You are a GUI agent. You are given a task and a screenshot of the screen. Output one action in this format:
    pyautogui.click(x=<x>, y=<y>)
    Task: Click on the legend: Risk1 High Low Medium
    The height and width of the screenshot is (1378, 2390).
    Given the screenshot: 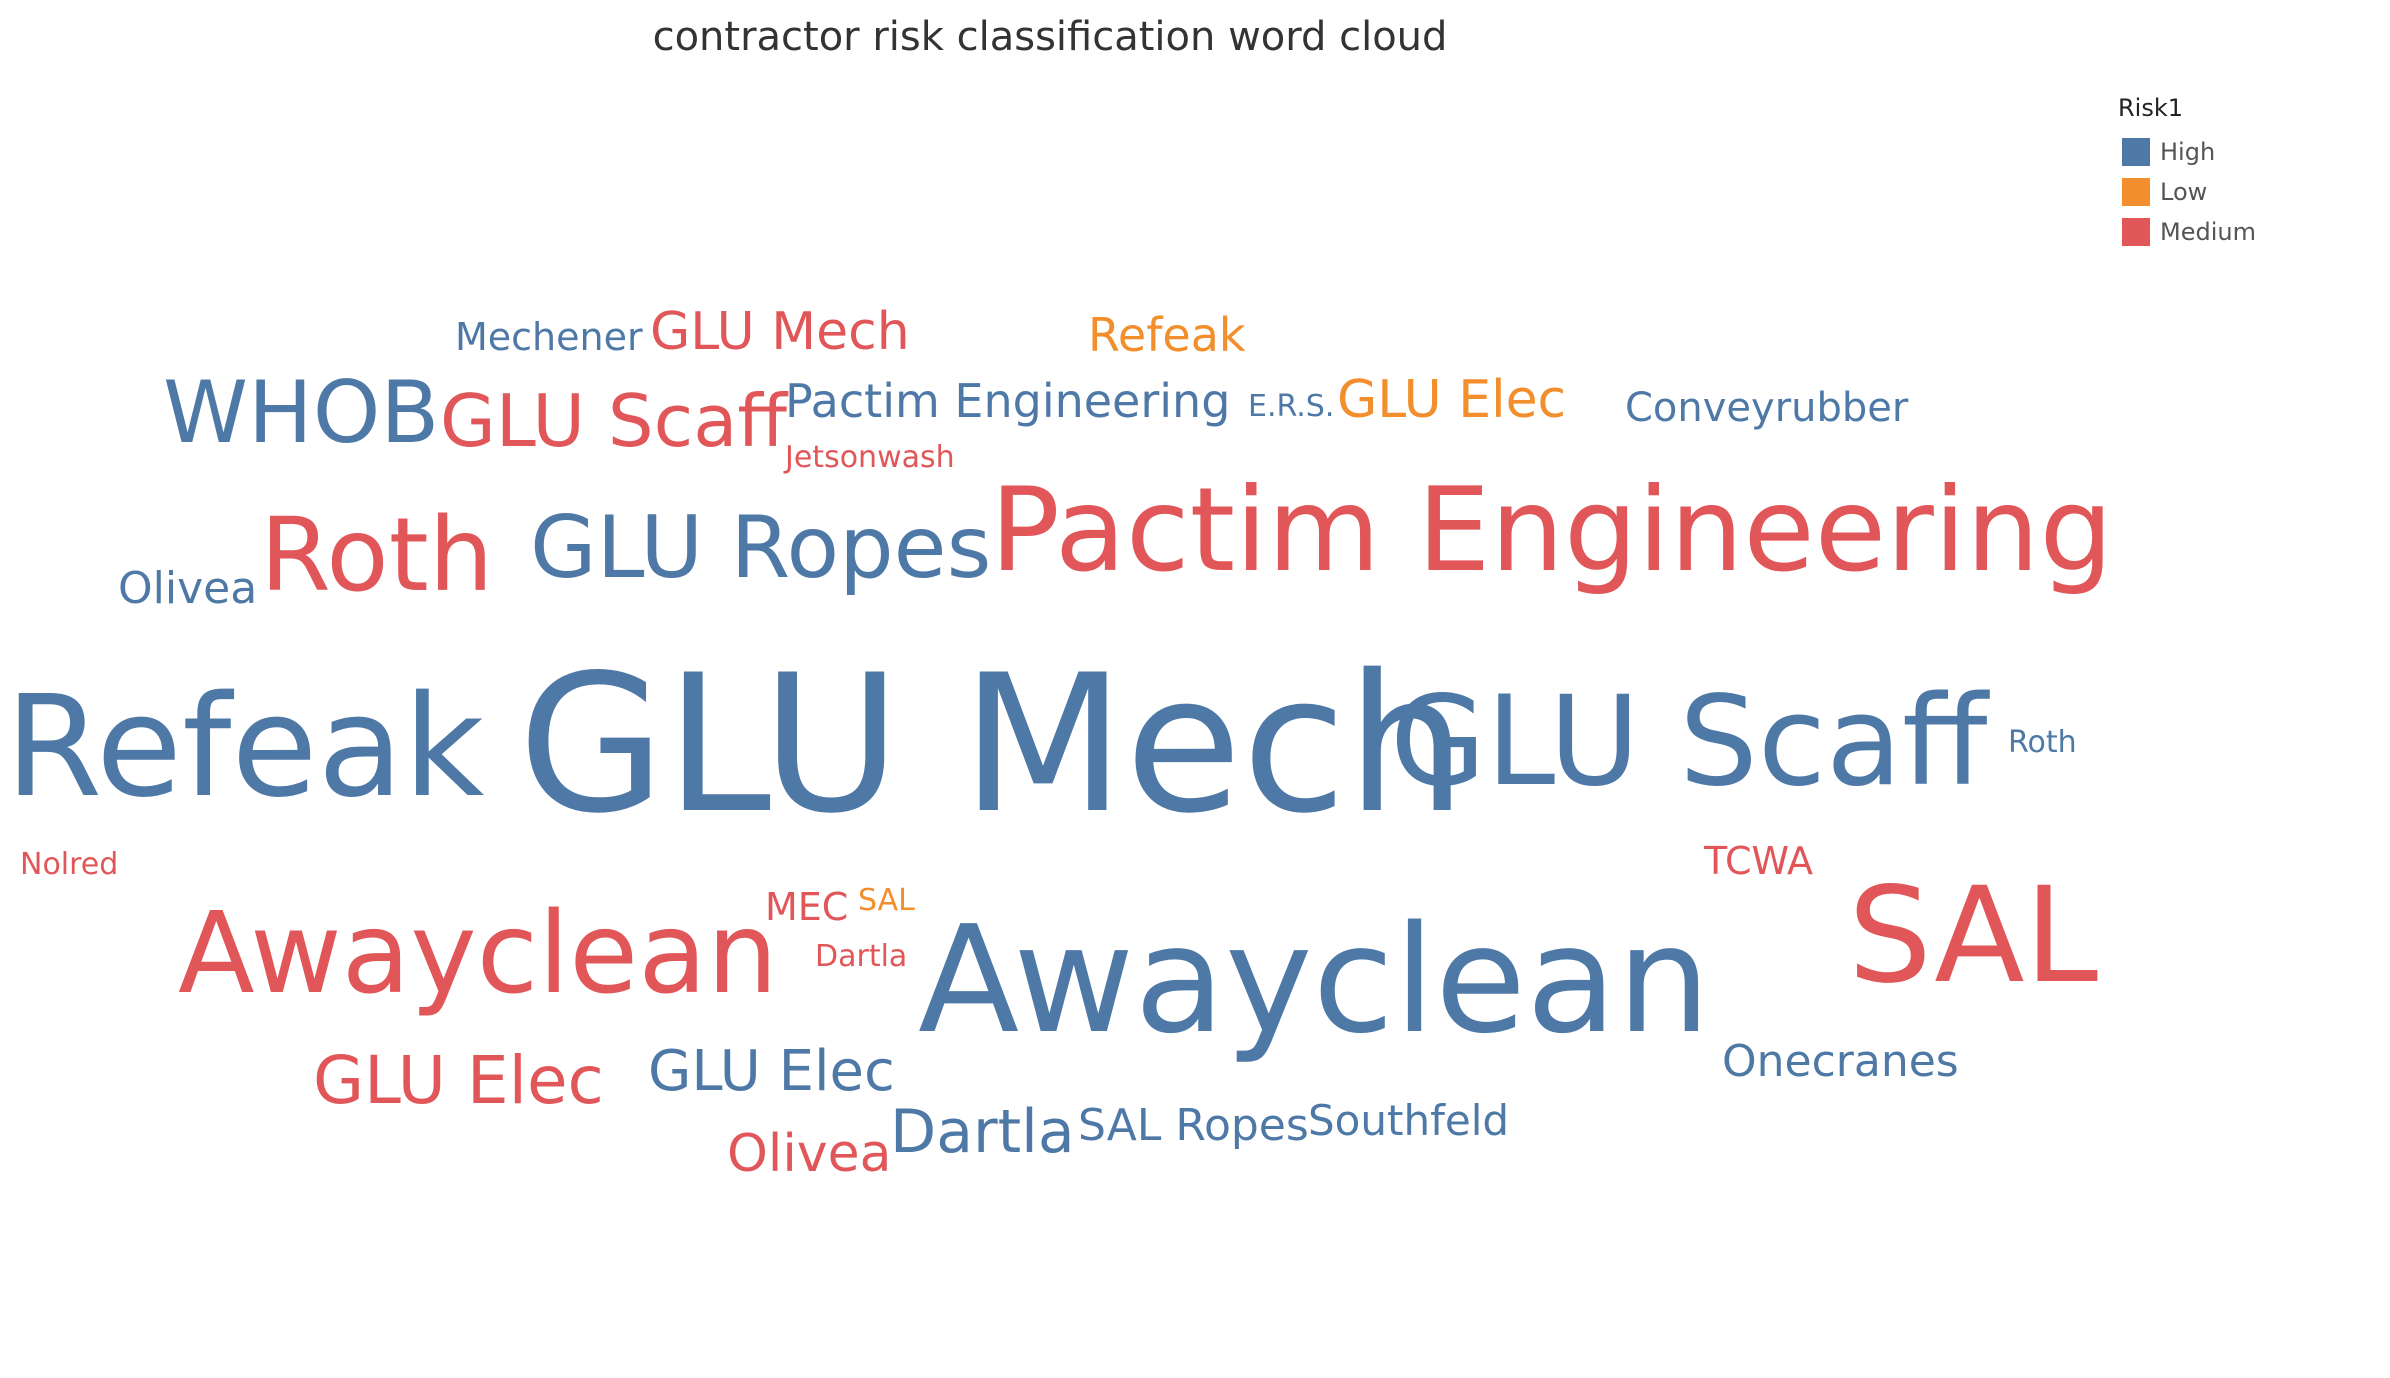 What is the action you would take?
    pyautogui.click(x=2218, y=173)
    